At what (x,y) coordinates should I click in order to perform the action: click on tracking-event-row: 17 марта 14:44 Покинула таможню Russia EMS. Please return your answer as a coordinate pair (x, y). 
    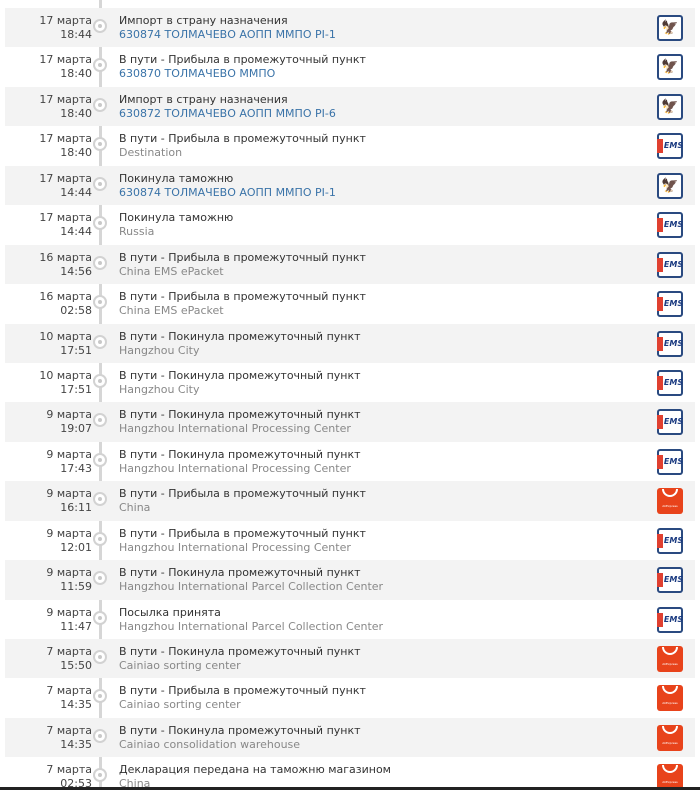
    Looking at the image, I should click on (350, 224).